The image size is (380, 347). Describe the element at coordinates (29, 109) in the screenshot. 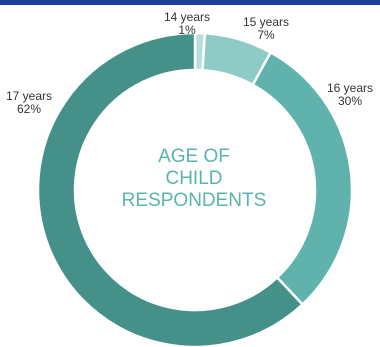

I see `slice-label-percent: 62%` at that location.